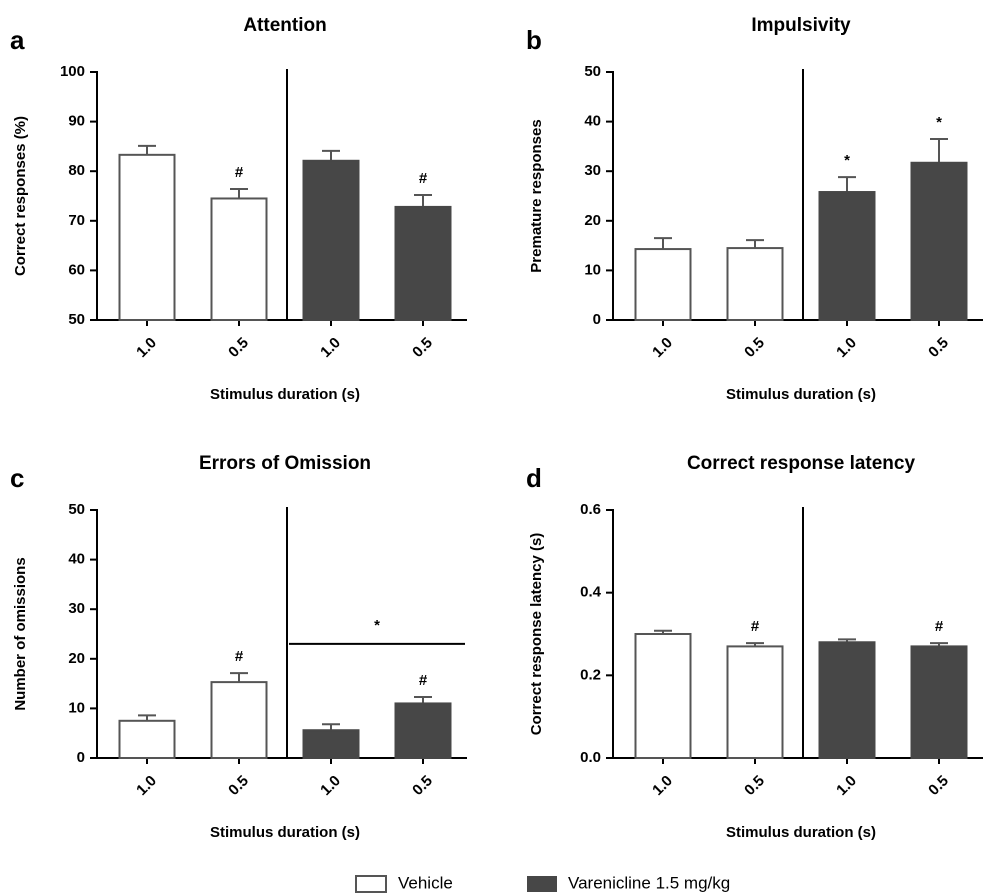  Describe the element at coordinates (76, 269) in the screenshot. I see `y-tick-label: 60` at that location.